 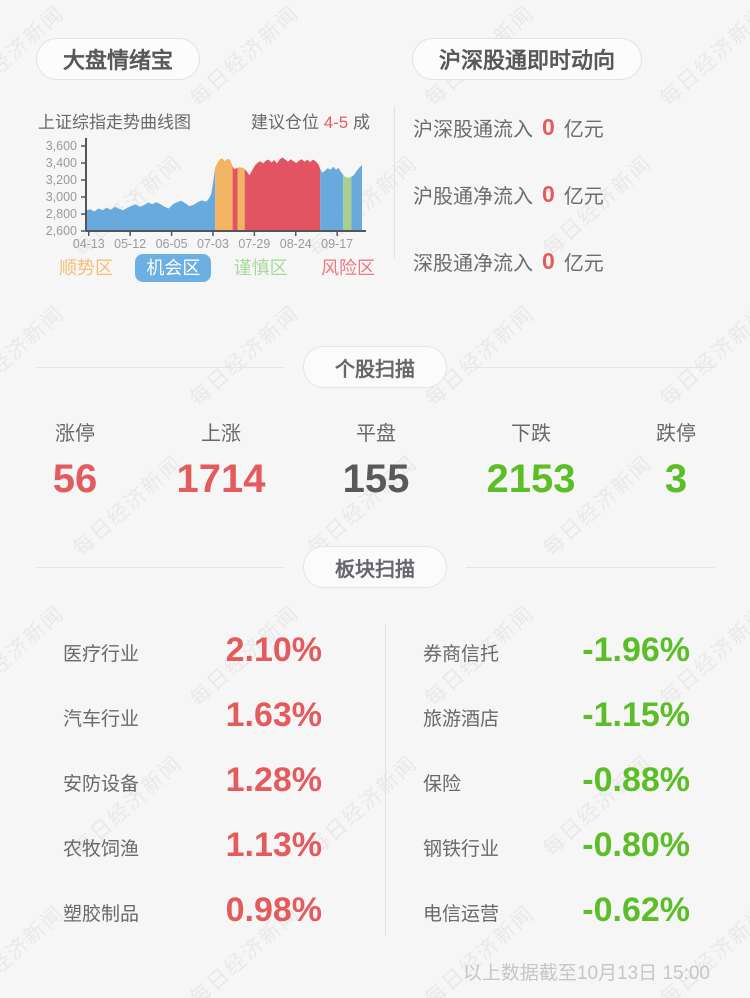 What do you see at coordinates (636, 715) in the screenshot?
I see `sector-value: -1.15%` at bounding box center [636, 715].